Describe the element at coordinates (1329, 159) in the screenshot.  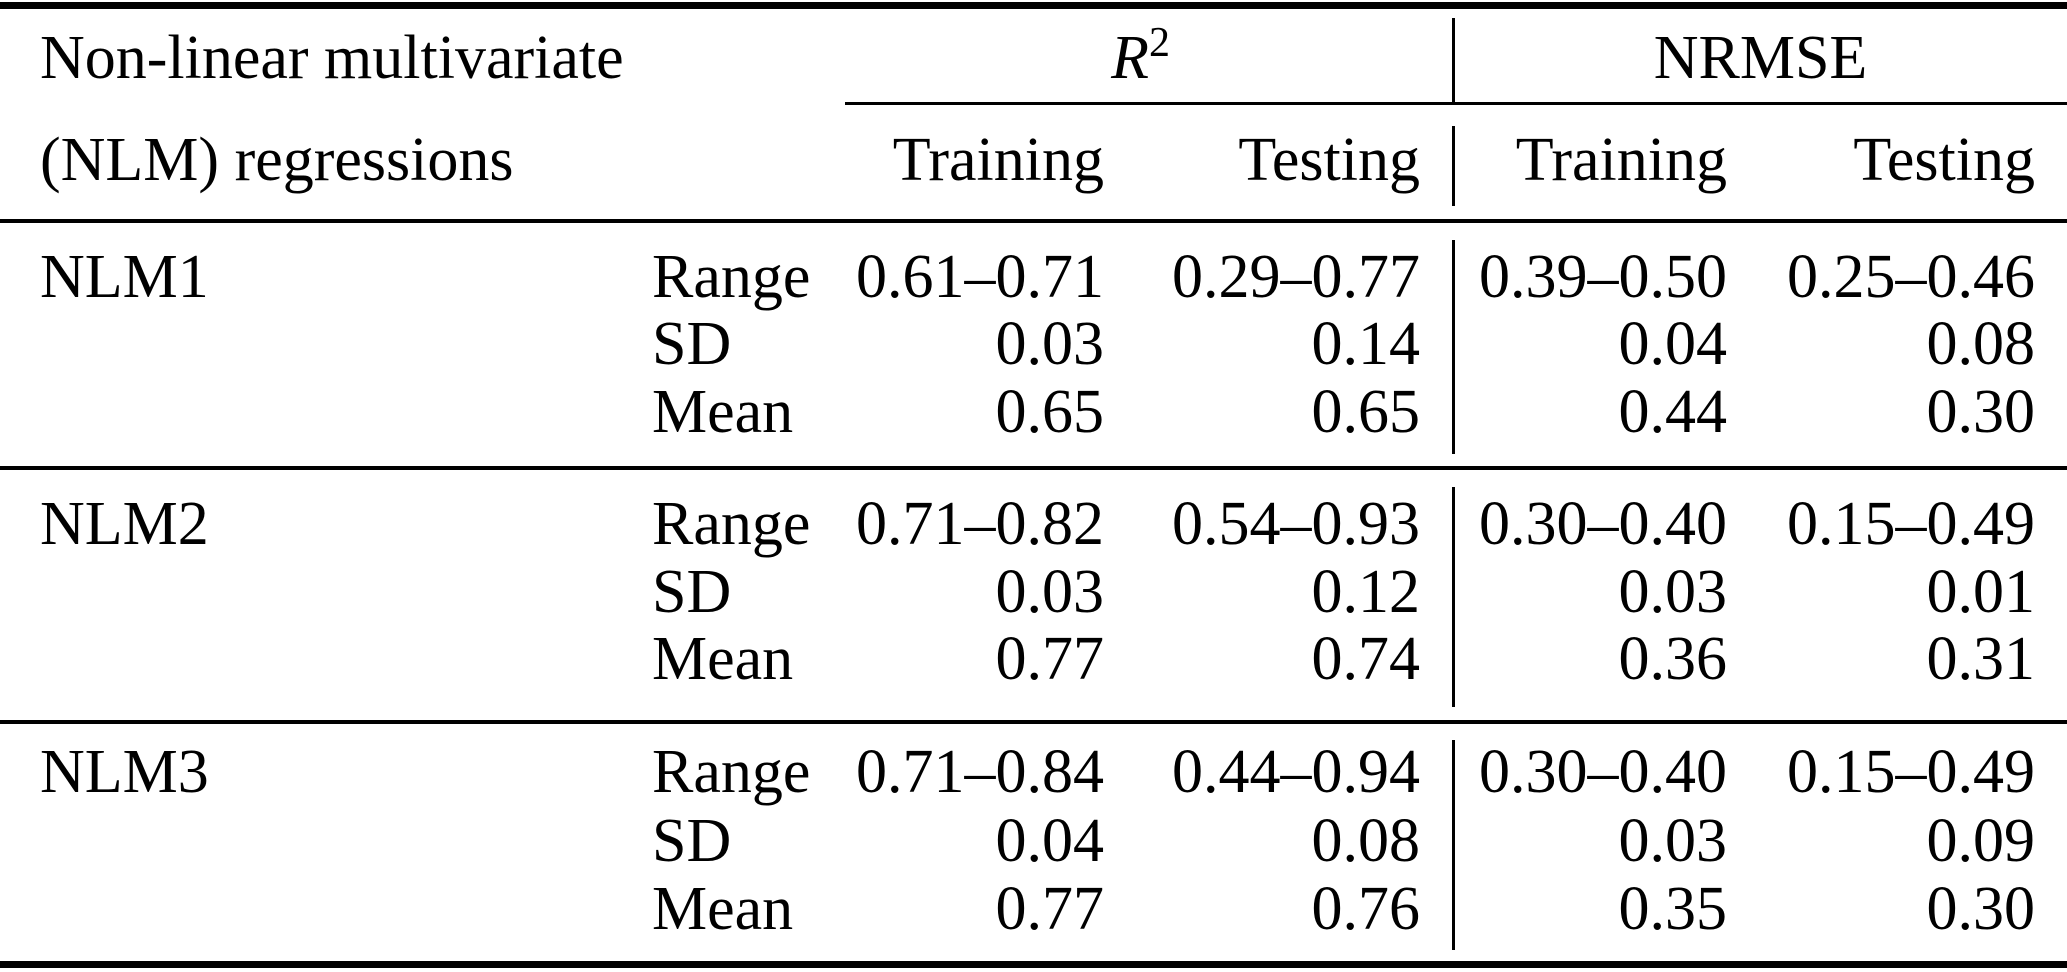
I see `subheader-r2-testing: Testing` at that location.